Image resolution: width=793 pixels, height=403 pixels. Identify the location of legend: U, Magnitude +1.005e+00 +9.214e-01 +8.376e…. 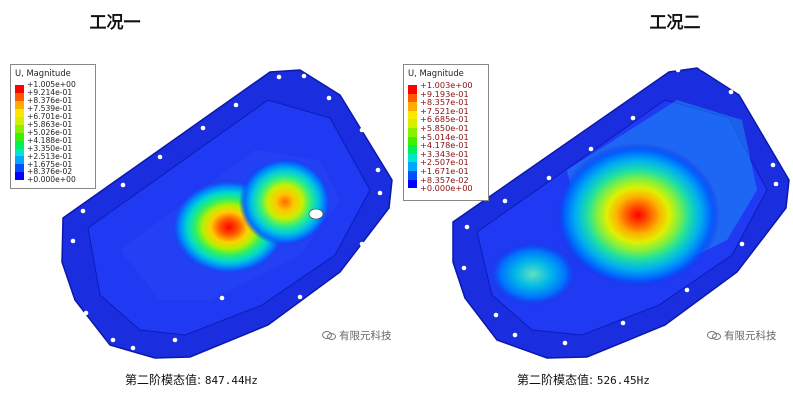
(53, 126).